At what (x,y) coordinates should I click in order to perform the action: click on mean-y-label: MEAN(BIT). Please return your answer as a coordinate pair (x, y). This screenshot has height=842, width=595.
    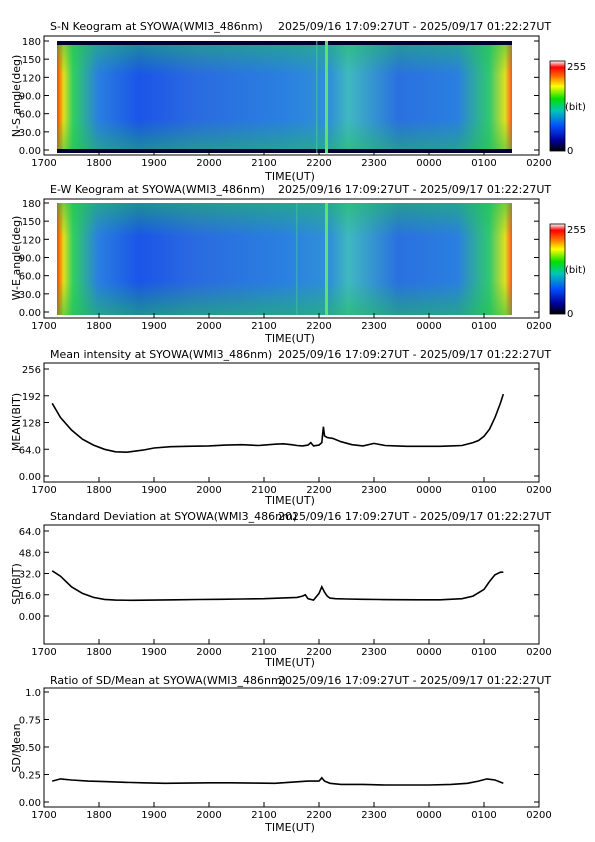
    Looking at the image, I should click on (16, 422).